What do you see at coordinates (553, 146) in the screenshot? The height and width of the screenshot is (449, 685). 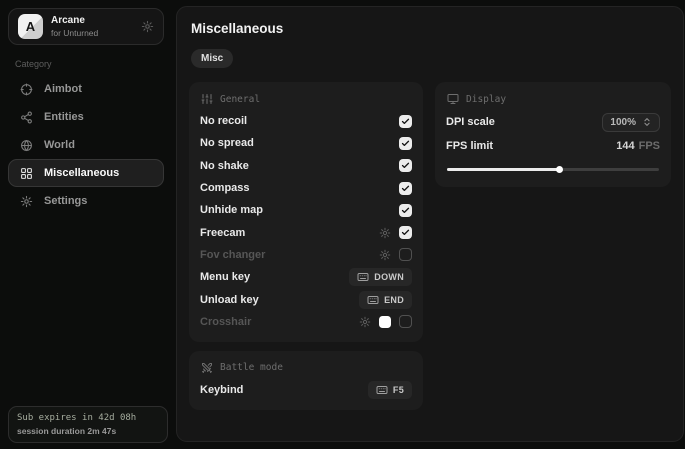 I see `setting-row-fps-limit: FPS limit 144 FPS` at bounding box center [553, 146].